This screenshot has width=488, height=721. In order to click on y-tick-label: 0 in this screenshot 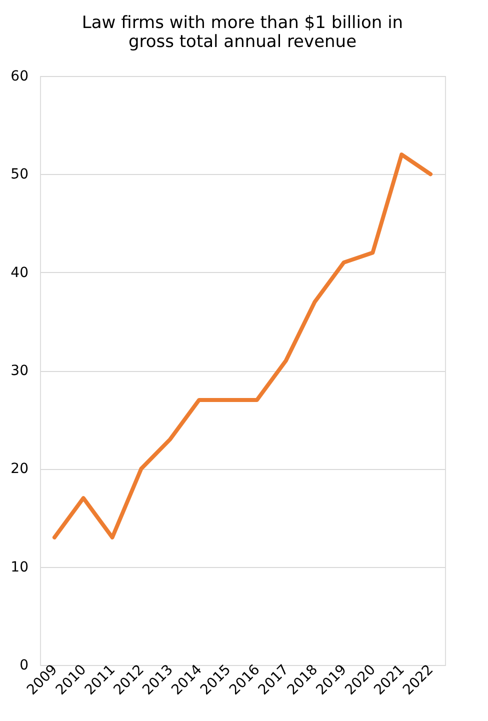, I will do `click(24, 666)`.